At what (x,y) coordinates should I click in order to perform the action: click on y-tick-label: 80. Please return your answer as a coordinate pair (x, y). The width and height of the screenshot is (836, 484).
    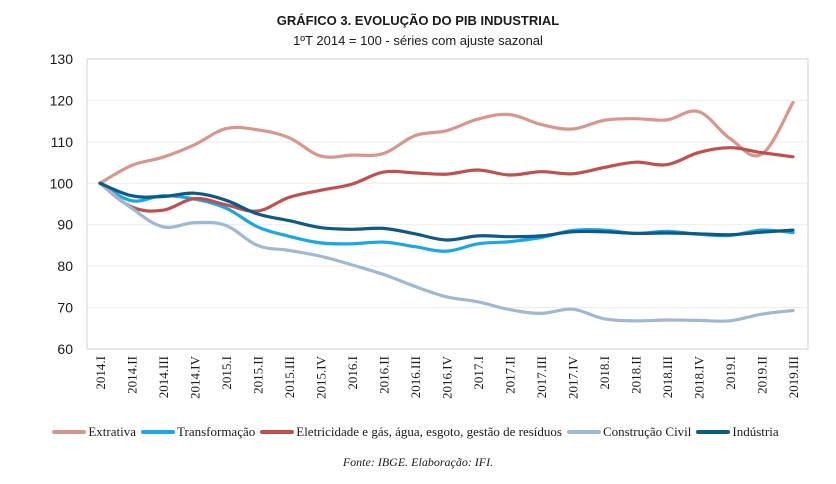
    Looking at the image, I should click on (65, 266).